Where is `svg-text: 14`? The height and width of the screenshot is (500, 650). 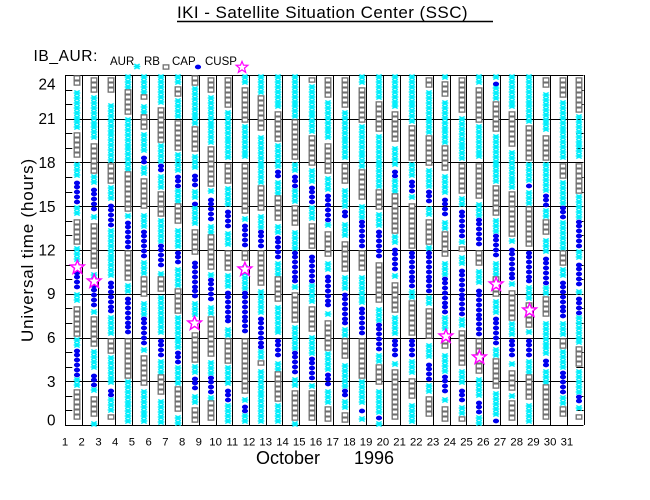
svg-text: 14 is located at coordinates (282, 443).